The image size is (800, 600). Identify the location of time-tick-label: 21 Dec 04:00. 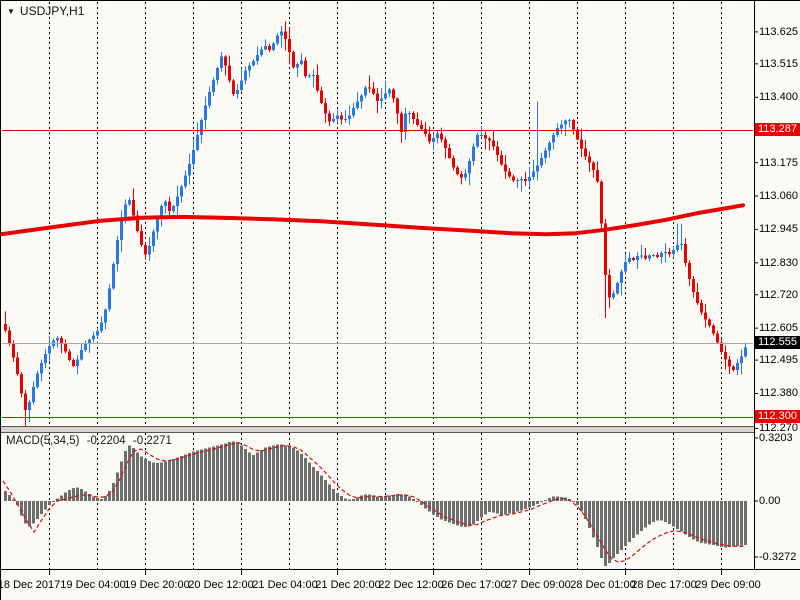
(285, 585).